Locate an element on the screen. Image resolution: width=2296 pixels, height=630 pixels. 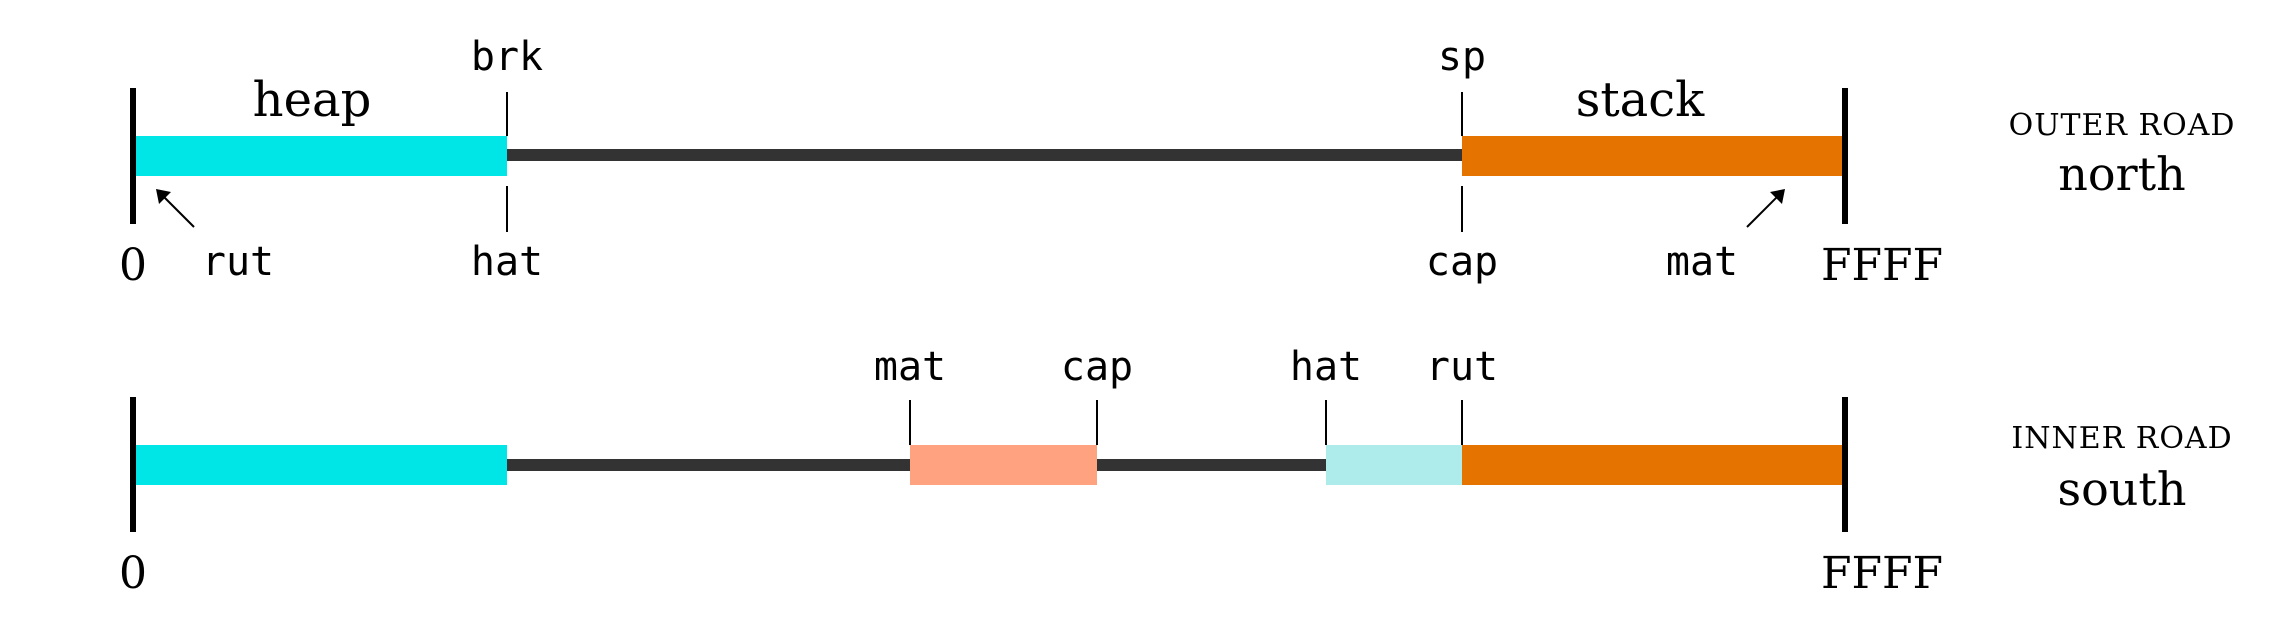
inner-mat-label: mat is located at coordinates (910, 367).